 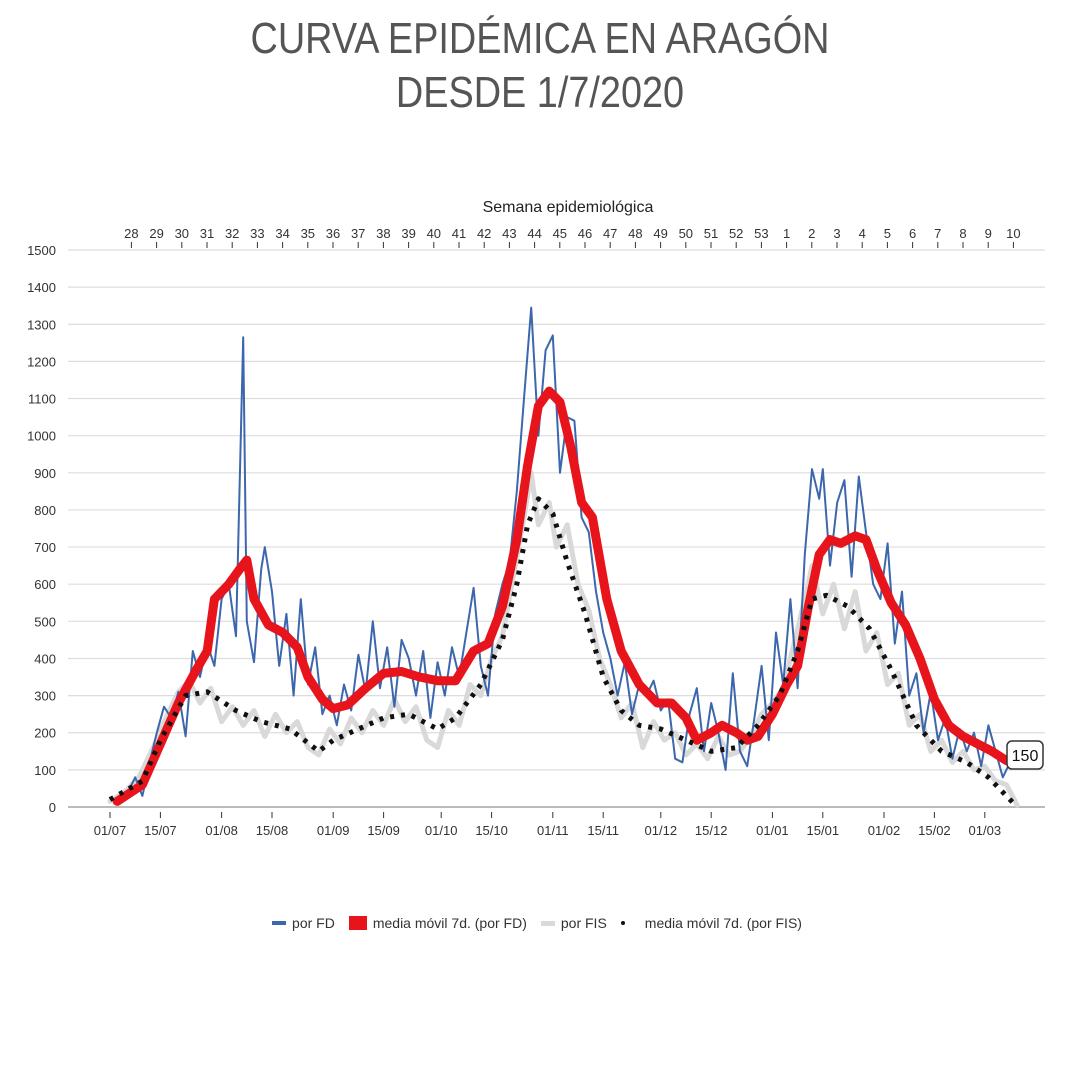 I want to click on week-tick-label: 31, so click(x=207, y=233).